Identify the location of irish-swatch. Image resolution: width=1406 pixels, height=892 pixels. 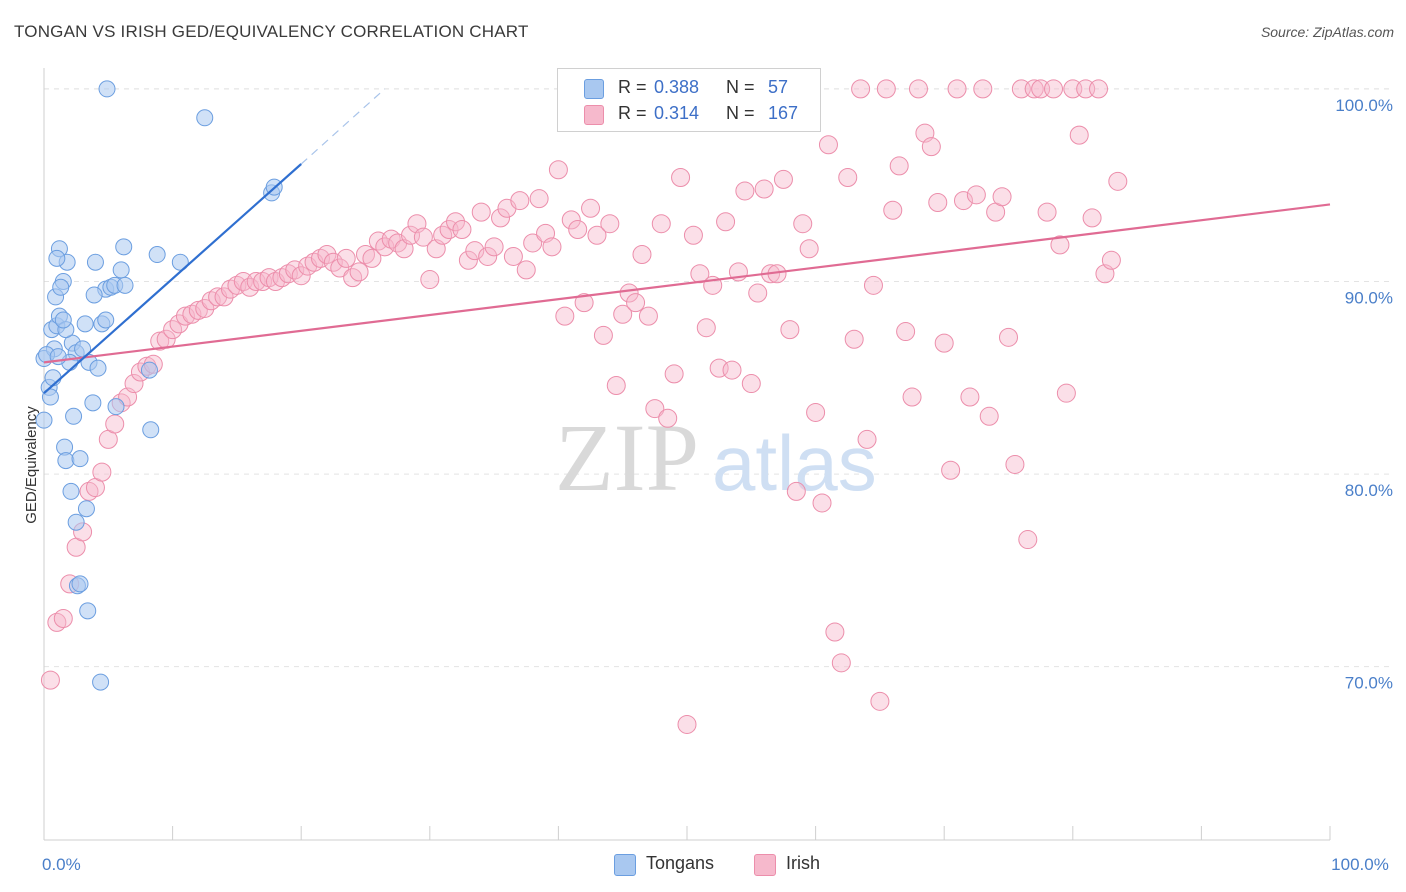
(594, 115).